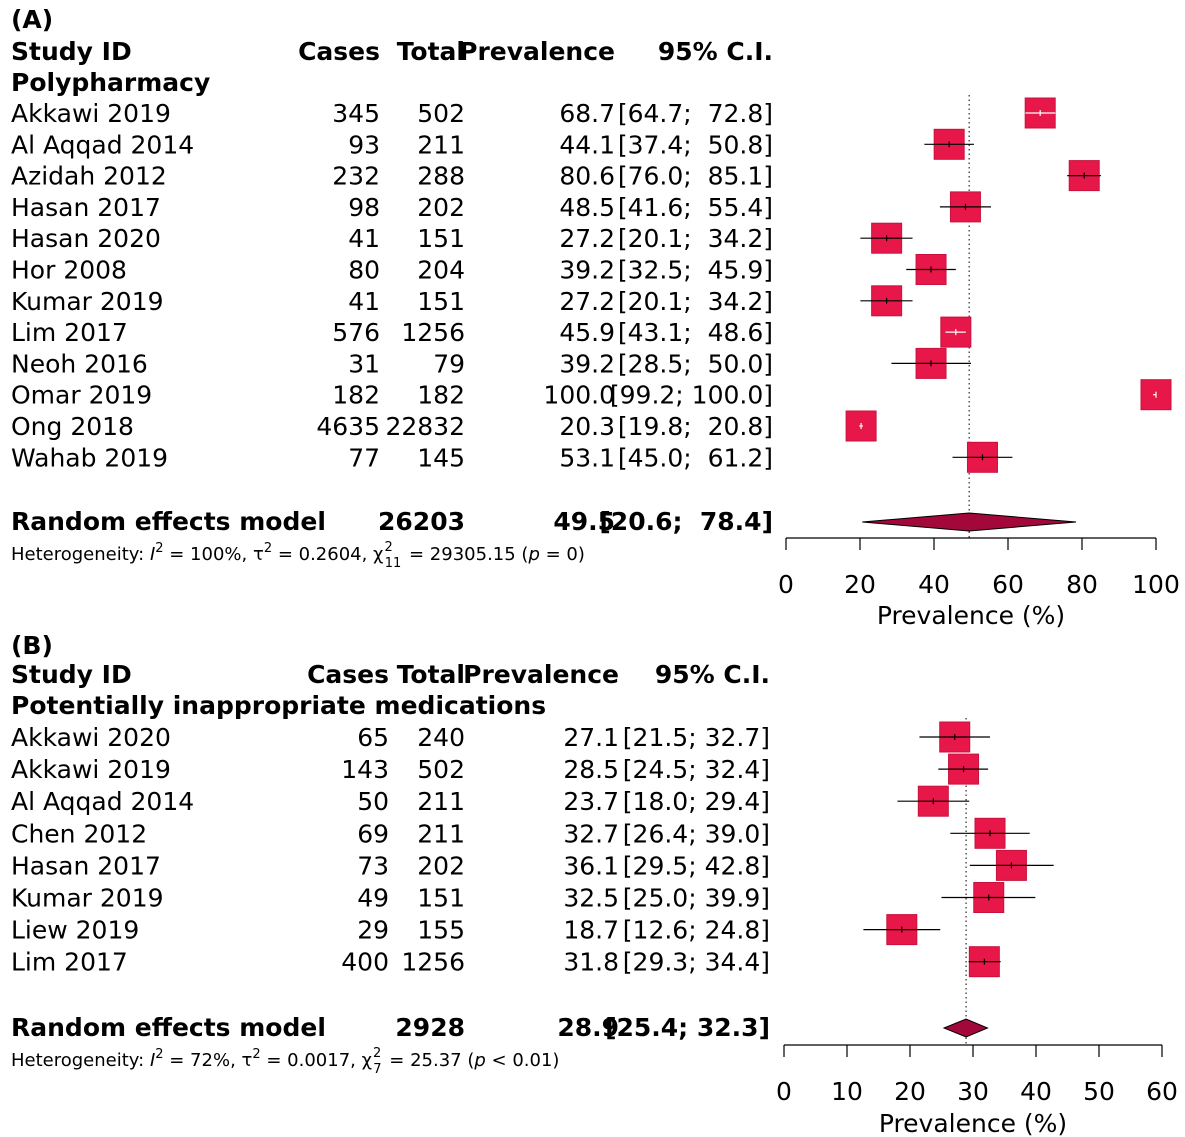 This screenshot has width=1185, height=1137. What do you see at coordinates (1036, 1091) in the screenshot?
I see `x-tick-label: 40` at bounding box center [1036, 1091].